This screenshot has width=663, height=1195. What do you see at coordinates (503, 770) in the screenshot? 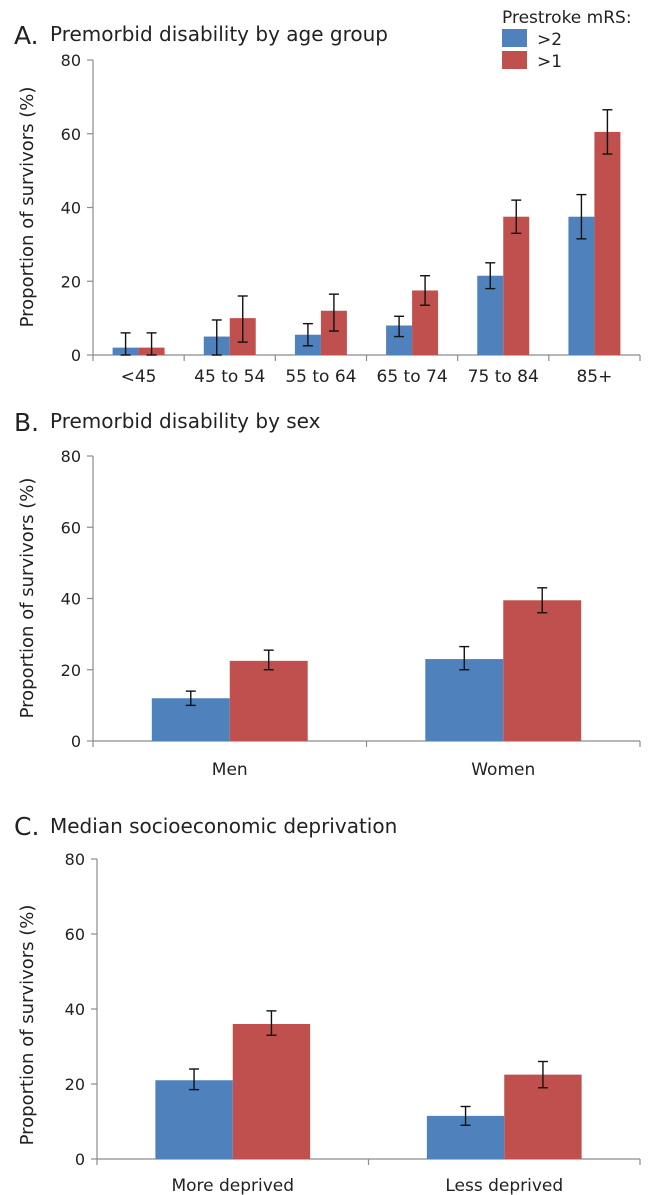
I see `panel-b-x-tick-label: Women` at bounding box center [503, 770].